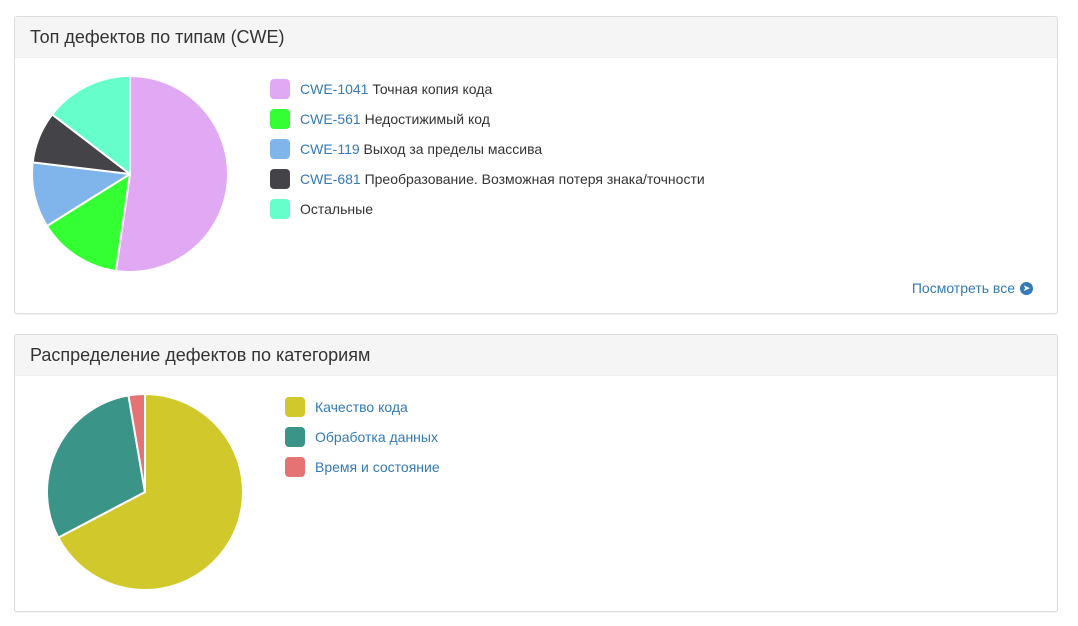 This screenshot has height=626, width=1078. I want to click on cwe-link: CWE-1041, so click(334, 89).